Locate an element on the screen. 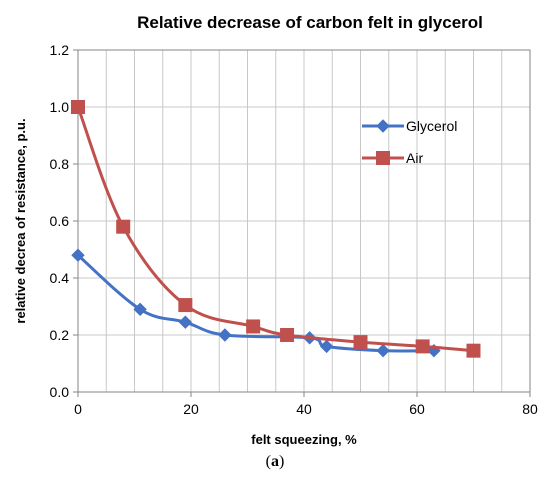  x-tick-label: 0 is located at coordinates (78, 409).